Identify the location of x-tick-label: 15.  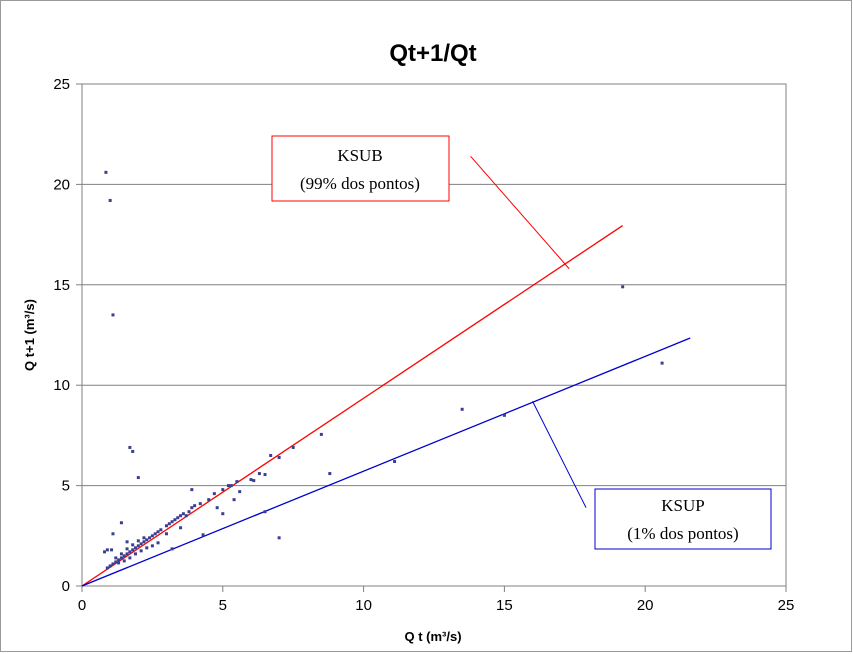
(504, 605).